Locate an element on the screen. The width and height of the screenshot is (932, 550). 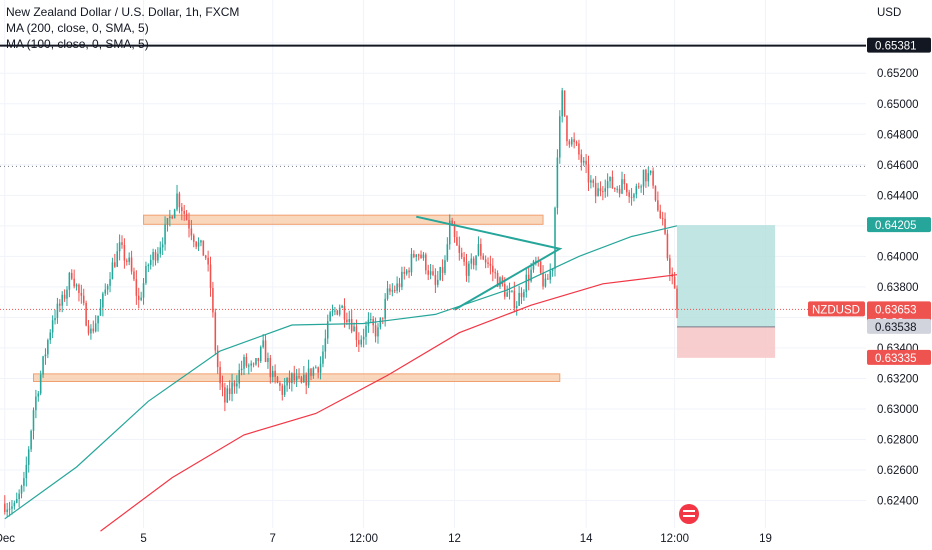
x-tick-label: 12:00 is located at coordinates (363, 539).